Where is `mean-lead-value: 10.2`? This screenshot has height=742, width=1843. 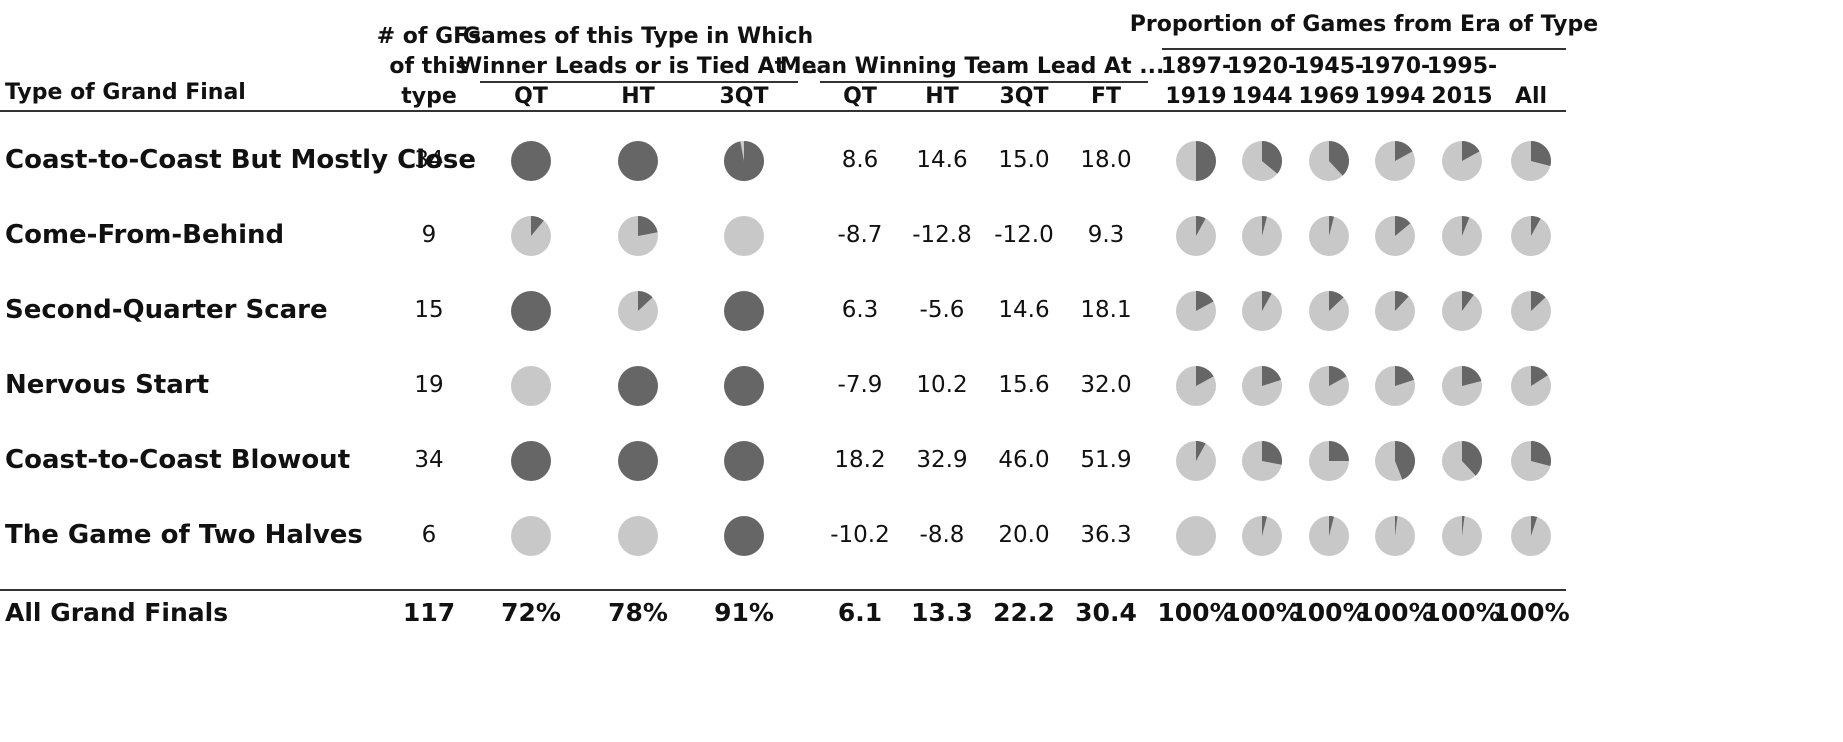
mean-lead-value: 10.2 is located at coordinates (942, 385).